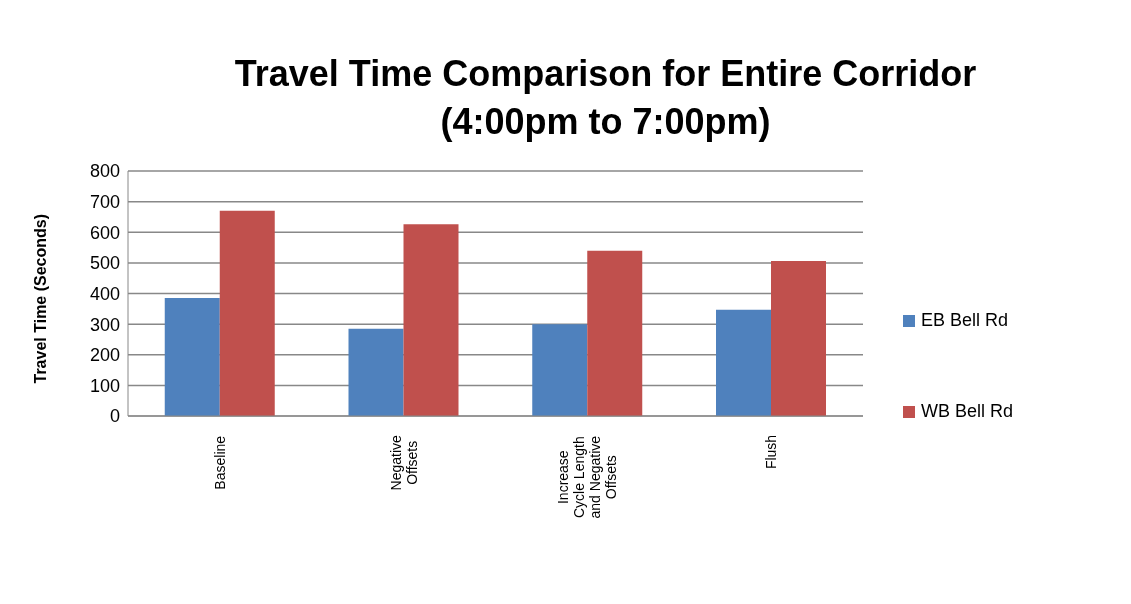  Describe the element at coordinates (403, 462) in the screenshot. I see `x-tick-label: Negative Offsets` at that location.